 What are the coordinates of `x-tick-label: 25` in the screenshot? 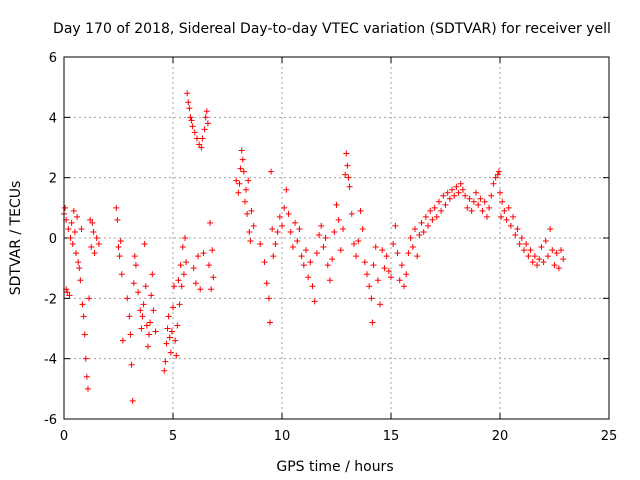 It's located at (609, 436).